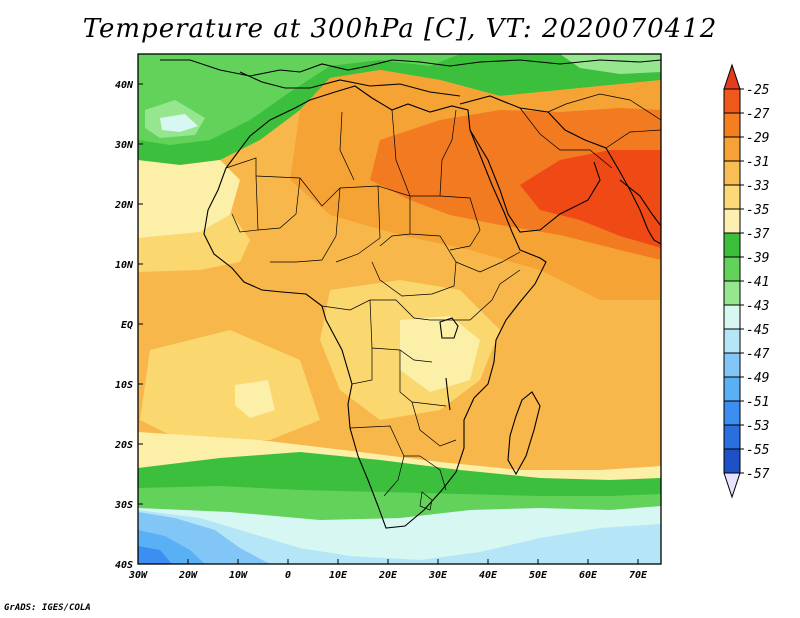 This screenshot has height=618, width=800. Describe the element at coordinates (288, 575) in the screenshot. I see `lon-tick-label: 0` at that location.